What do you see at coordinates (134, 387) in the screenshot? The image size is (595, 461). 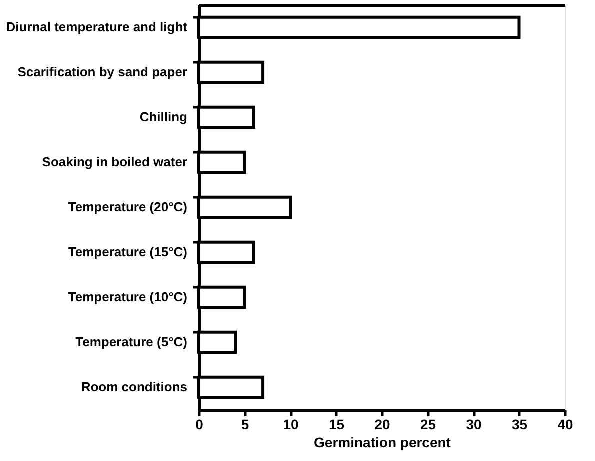 I see `y-tick-label: Room conditions` at bounding box center [134, 387].